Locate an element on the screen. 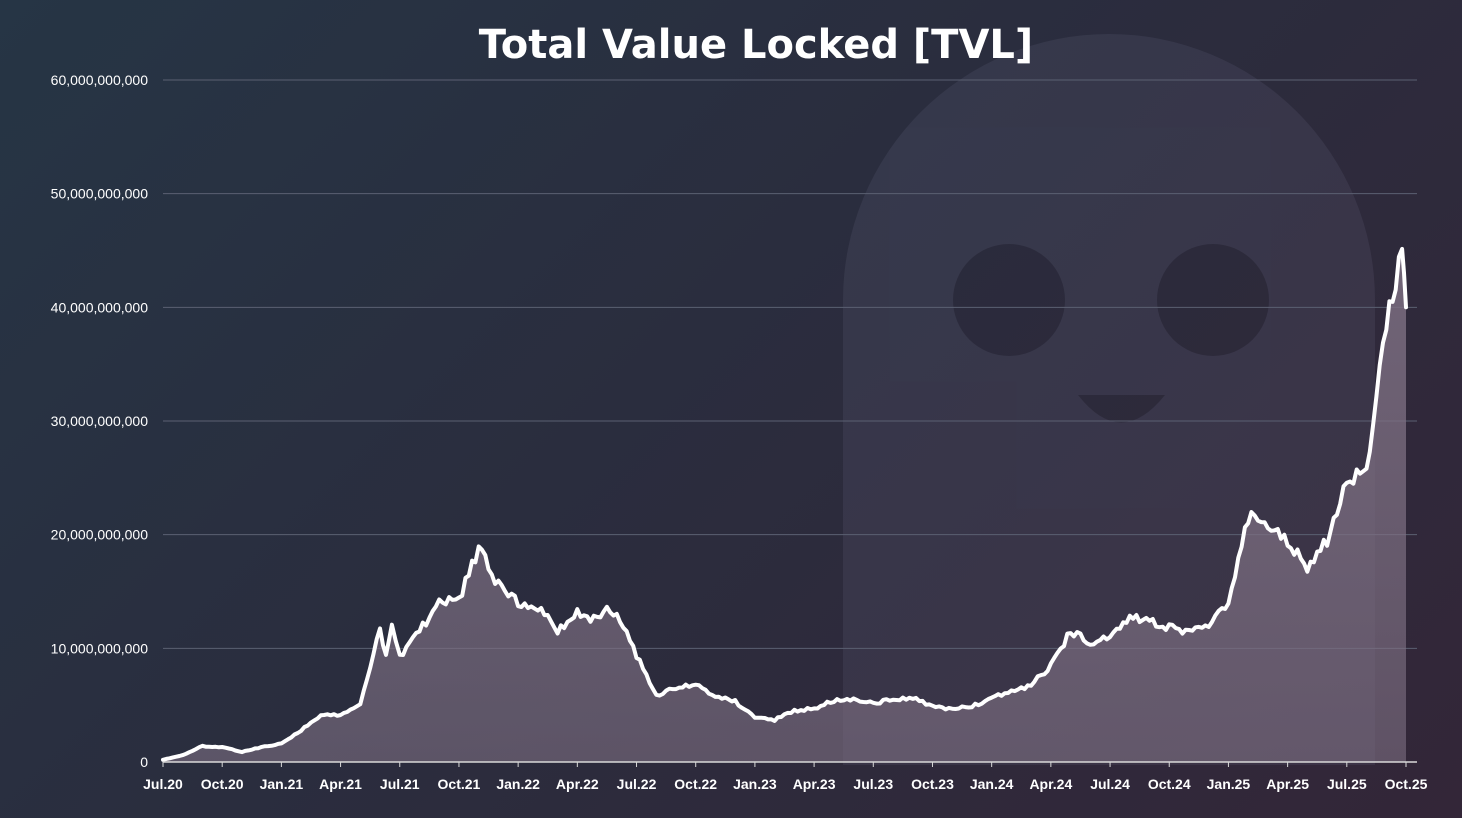 The image size is (1462, 818). x-tick-label: Oct.21 is located at coordinates (459, 784).